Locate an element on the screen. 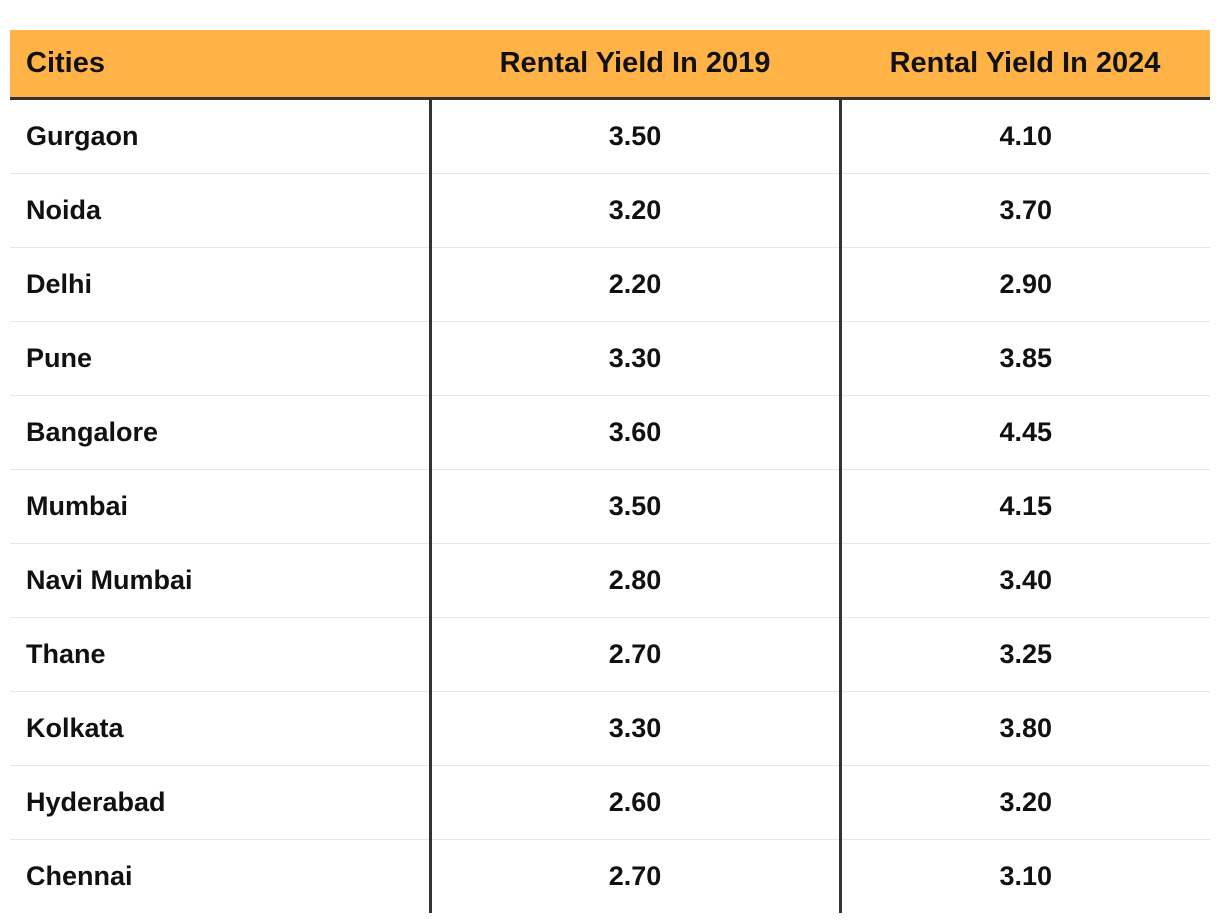 The width and height of the screenshot is (1220, 924). city-cell: Gurgaon is located at coordinates (221, 136).